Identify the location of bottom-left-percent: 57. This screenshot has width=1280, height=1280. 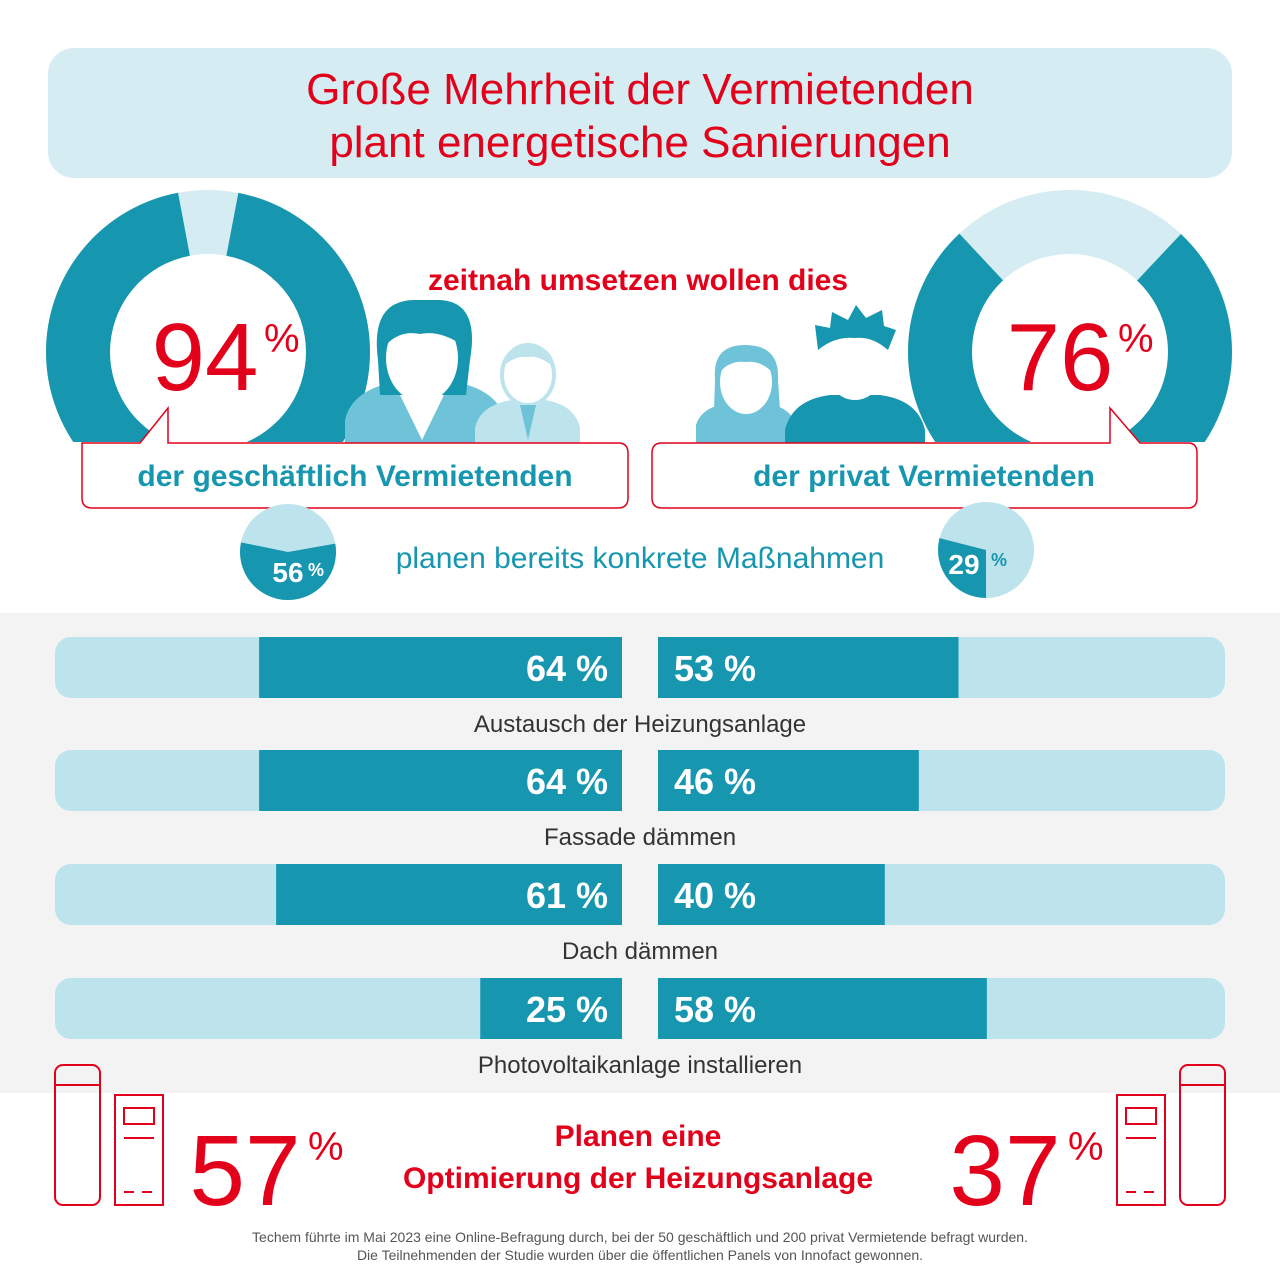
(244, 1171).